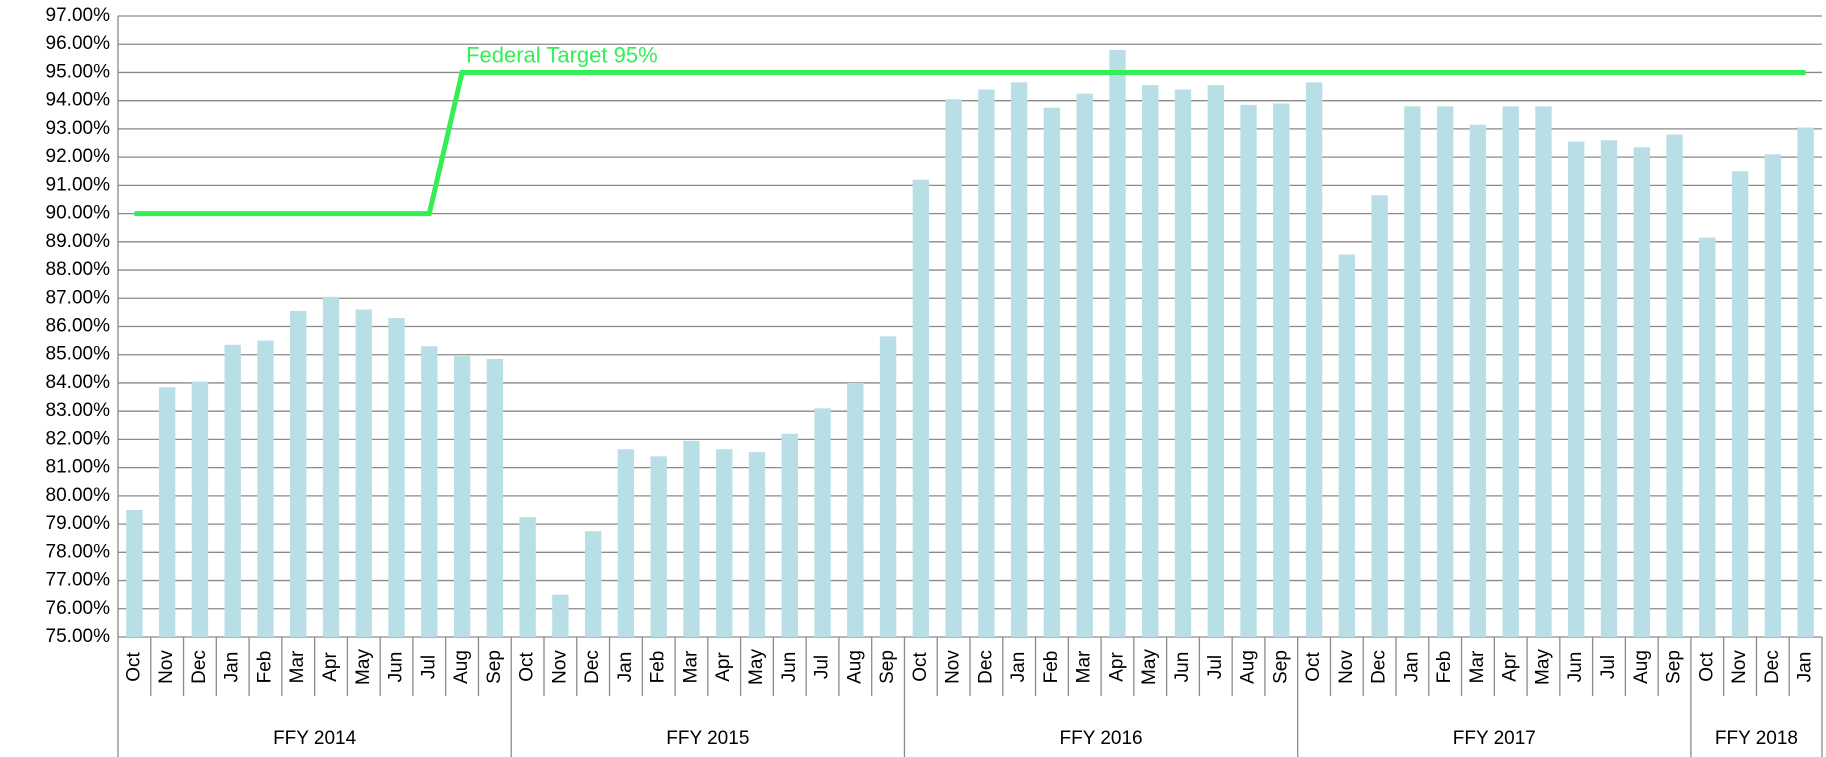 This screenshot has width=1826, height=757. Describe the element at coordinates (78, 438) in the screenshot. I see `y-tick-label: 82.00%` at that location.